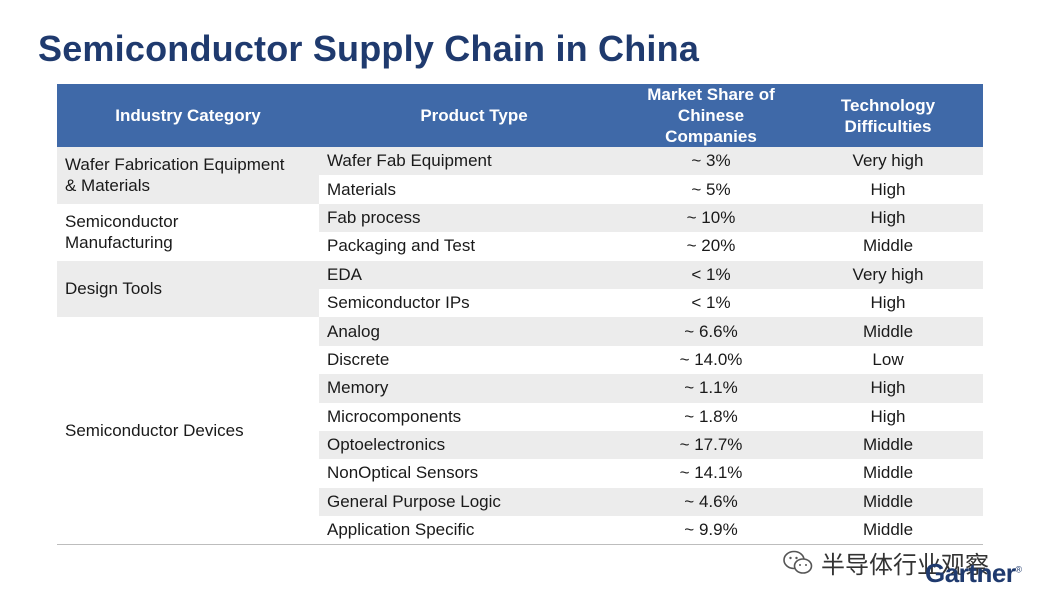 This screenshot has height=605, width=1048. Describe the element at coordinates (520, 417) in the screenshot. I see `table-row: Microcomponents ~ 1.8% High` at that location.